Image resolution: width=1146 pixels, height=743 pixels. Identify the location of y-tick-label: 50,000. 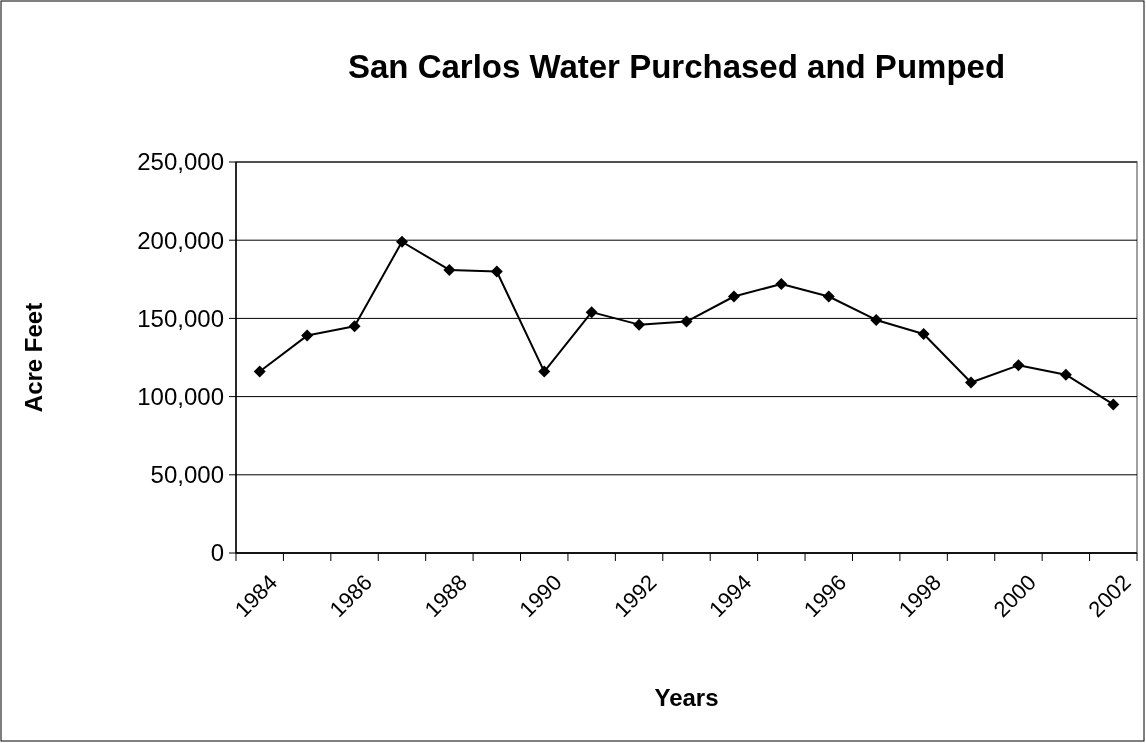
(187, 475).